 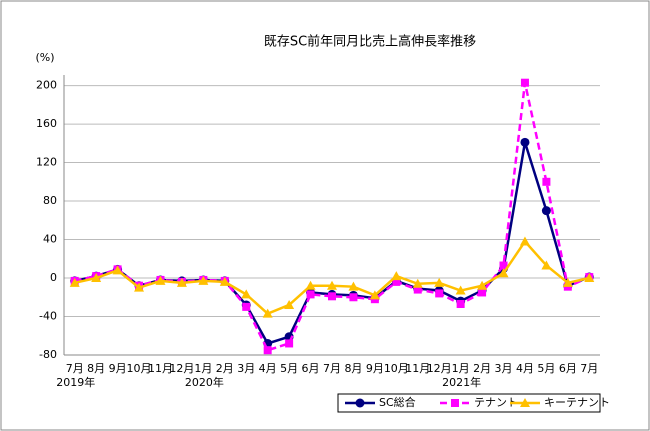 What do you see at coordinates (75, 382) in the screenshot?
I see `year-label: 2019年` at bounding box center [75, 382].